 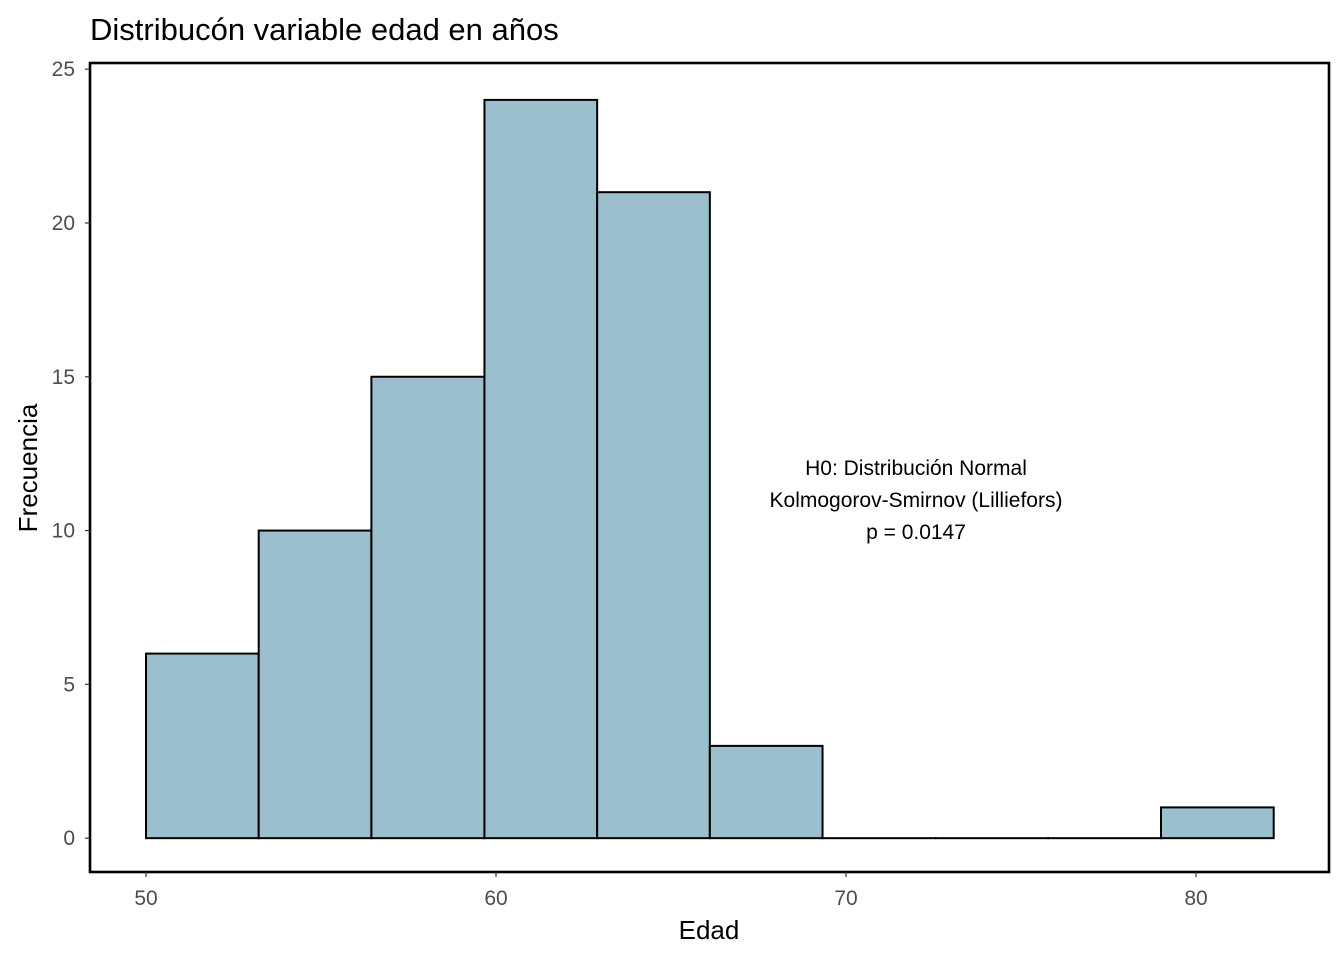 What do you see at coordinates (71, 454) in the screenshot?
I see `y-axis: 0 5 10 15 20 25` at bounding box center [71, 454].